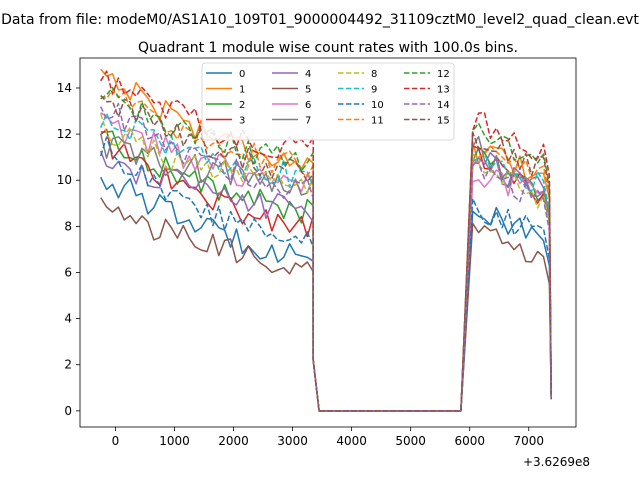 The width and height of the screenshot is (640, 484). Describe the element at coordinates (328, 101) in the screenshot. I see `legend-frame` at that location.